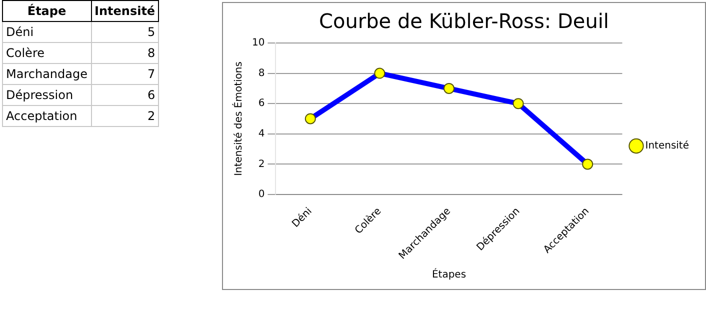  I want to click on y-axis-title: Intensité des Émotions, so click(238, 119).